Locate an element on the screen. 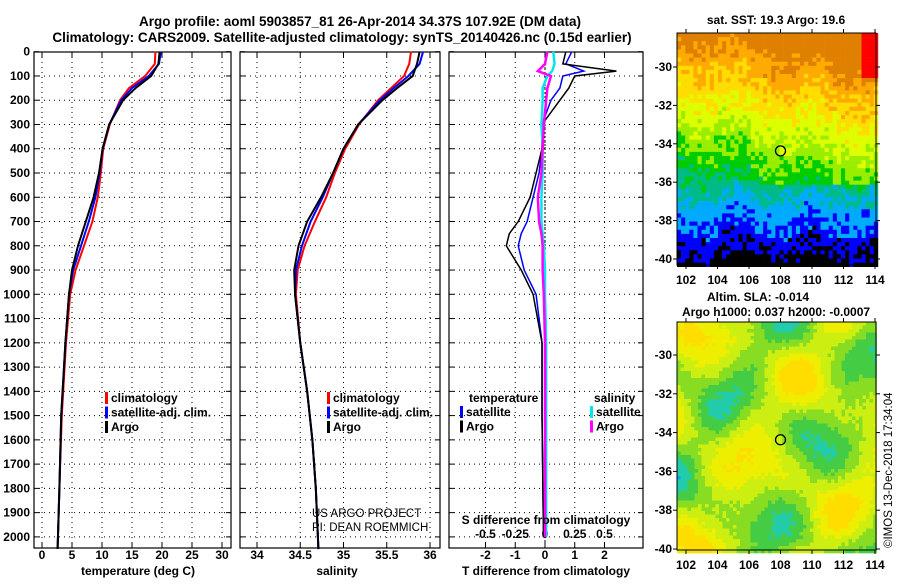  x-tick-label: 10 is located at coordinates (102, 555).